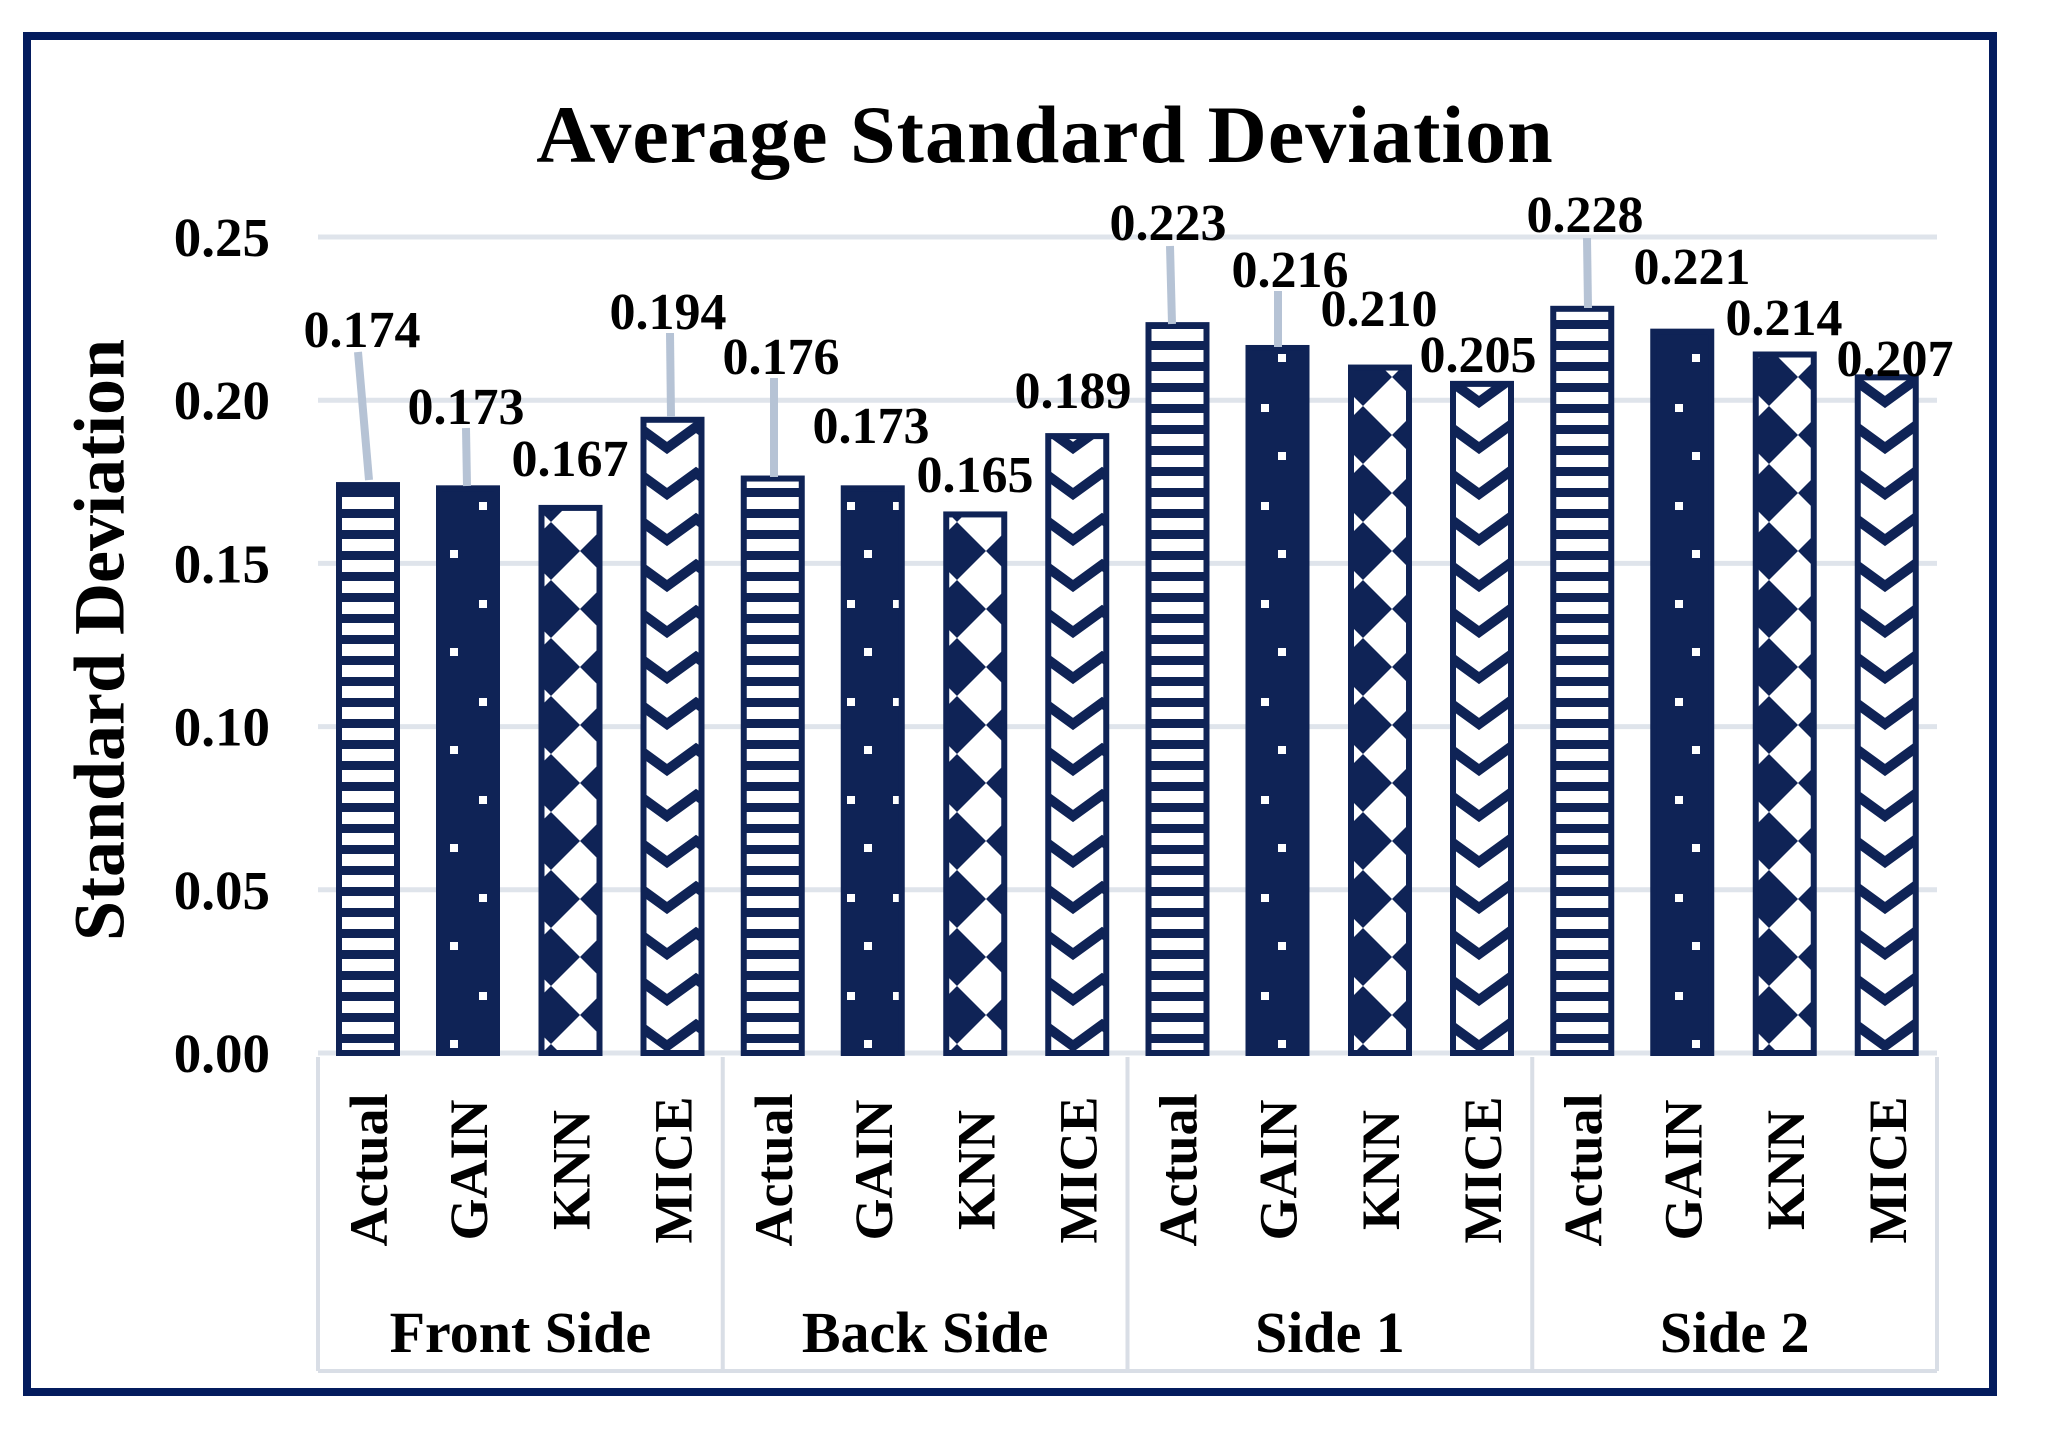 The image size is (2047, 1446). I want to click on bar-side-2-mice, so click(1886, 715).